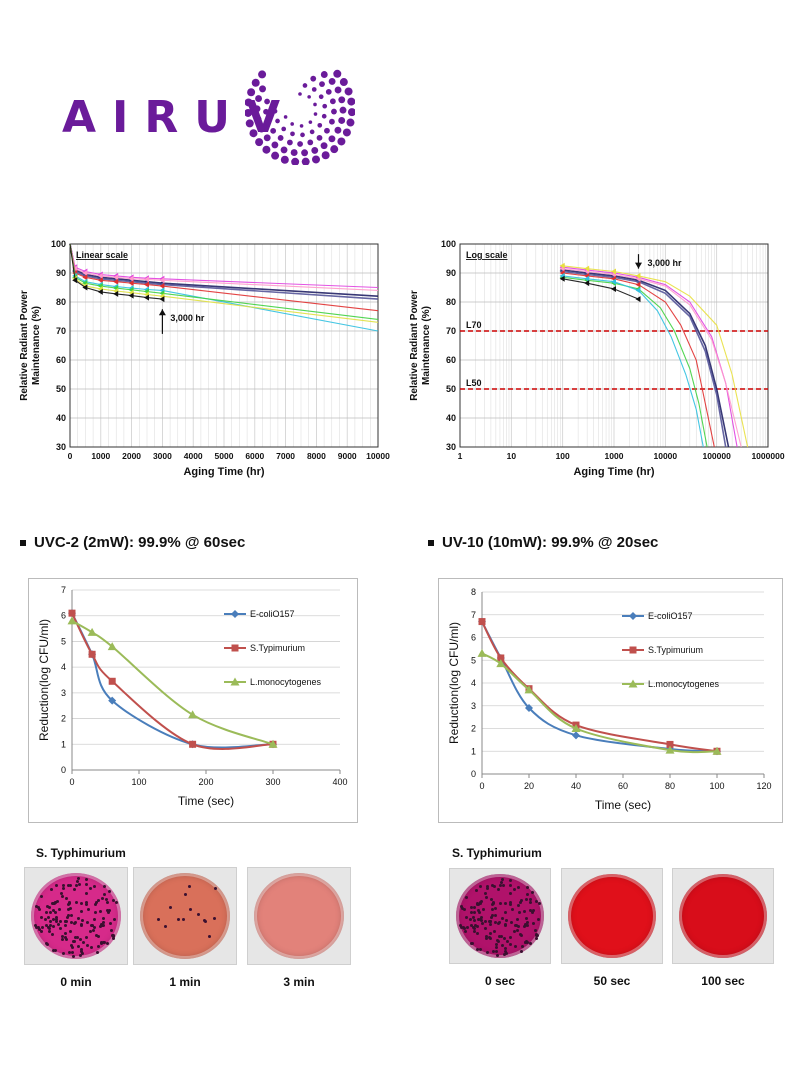  I want to click on reference-line-label: L70, so click(474, 325).